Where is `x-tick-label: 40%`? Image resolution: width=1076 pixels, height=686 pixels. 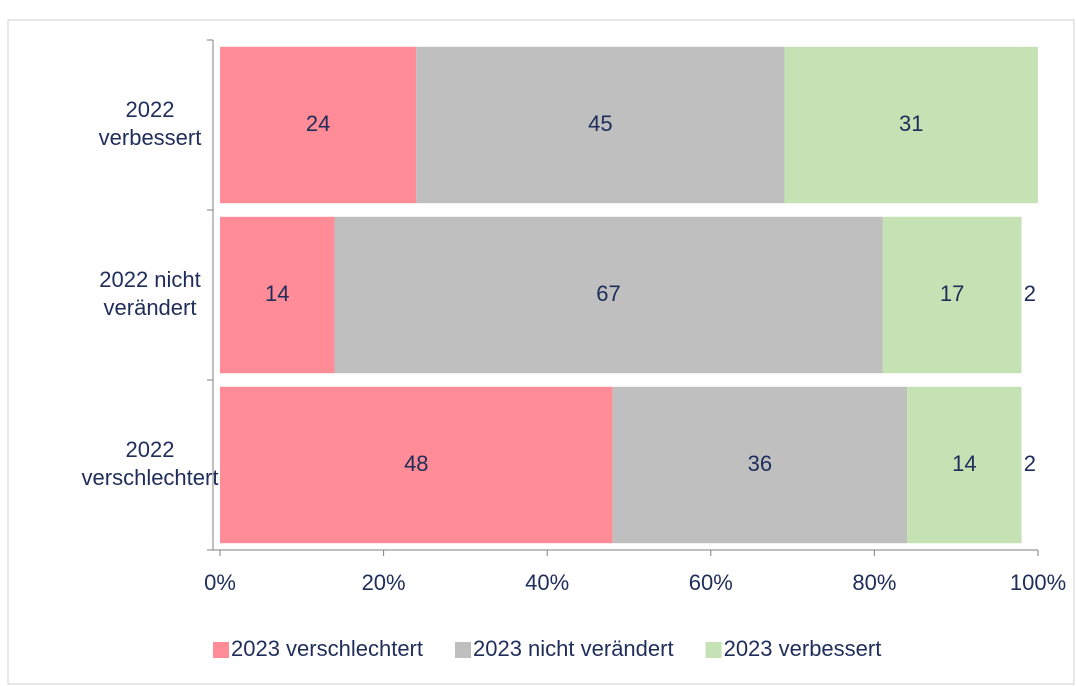 x-tick-label: 40% is located at coordinates (547, 582).